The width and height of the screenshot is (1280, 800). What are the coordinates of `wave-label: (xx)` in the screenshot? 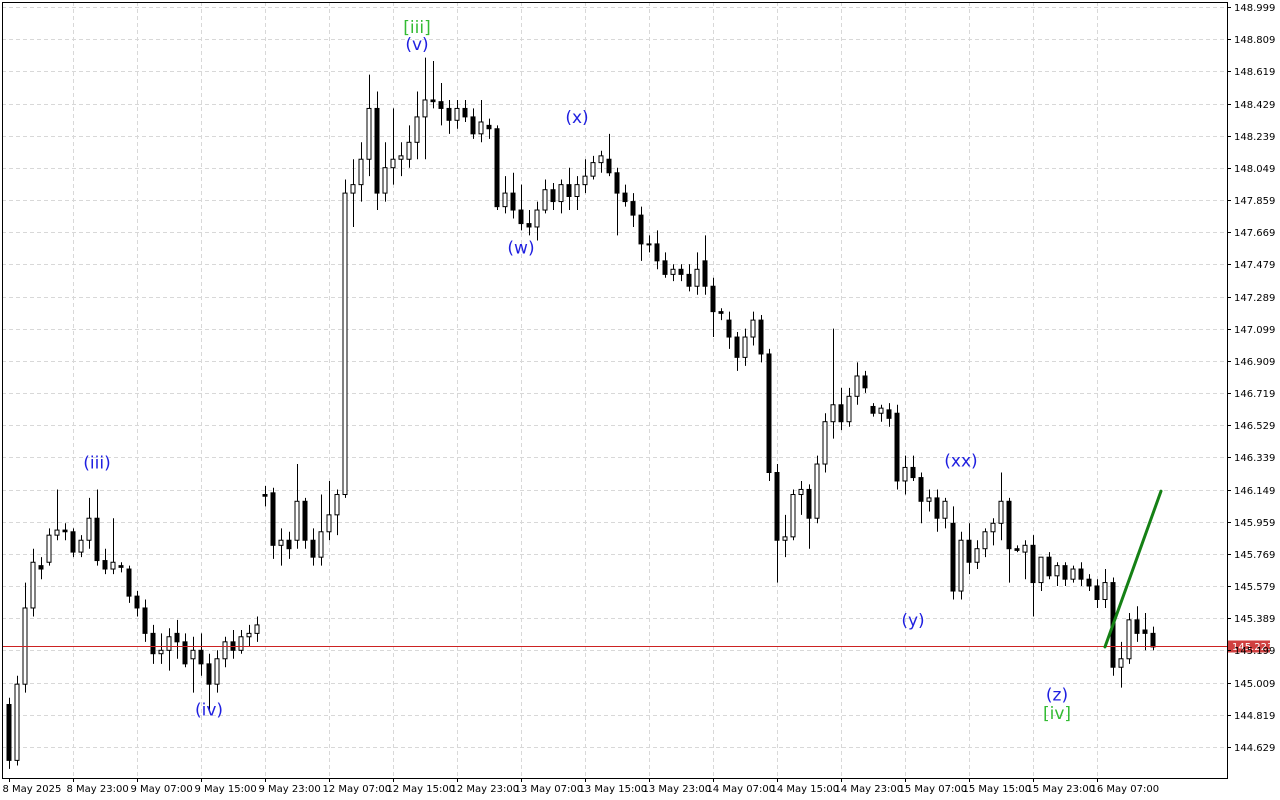 It's located at (960, 462).